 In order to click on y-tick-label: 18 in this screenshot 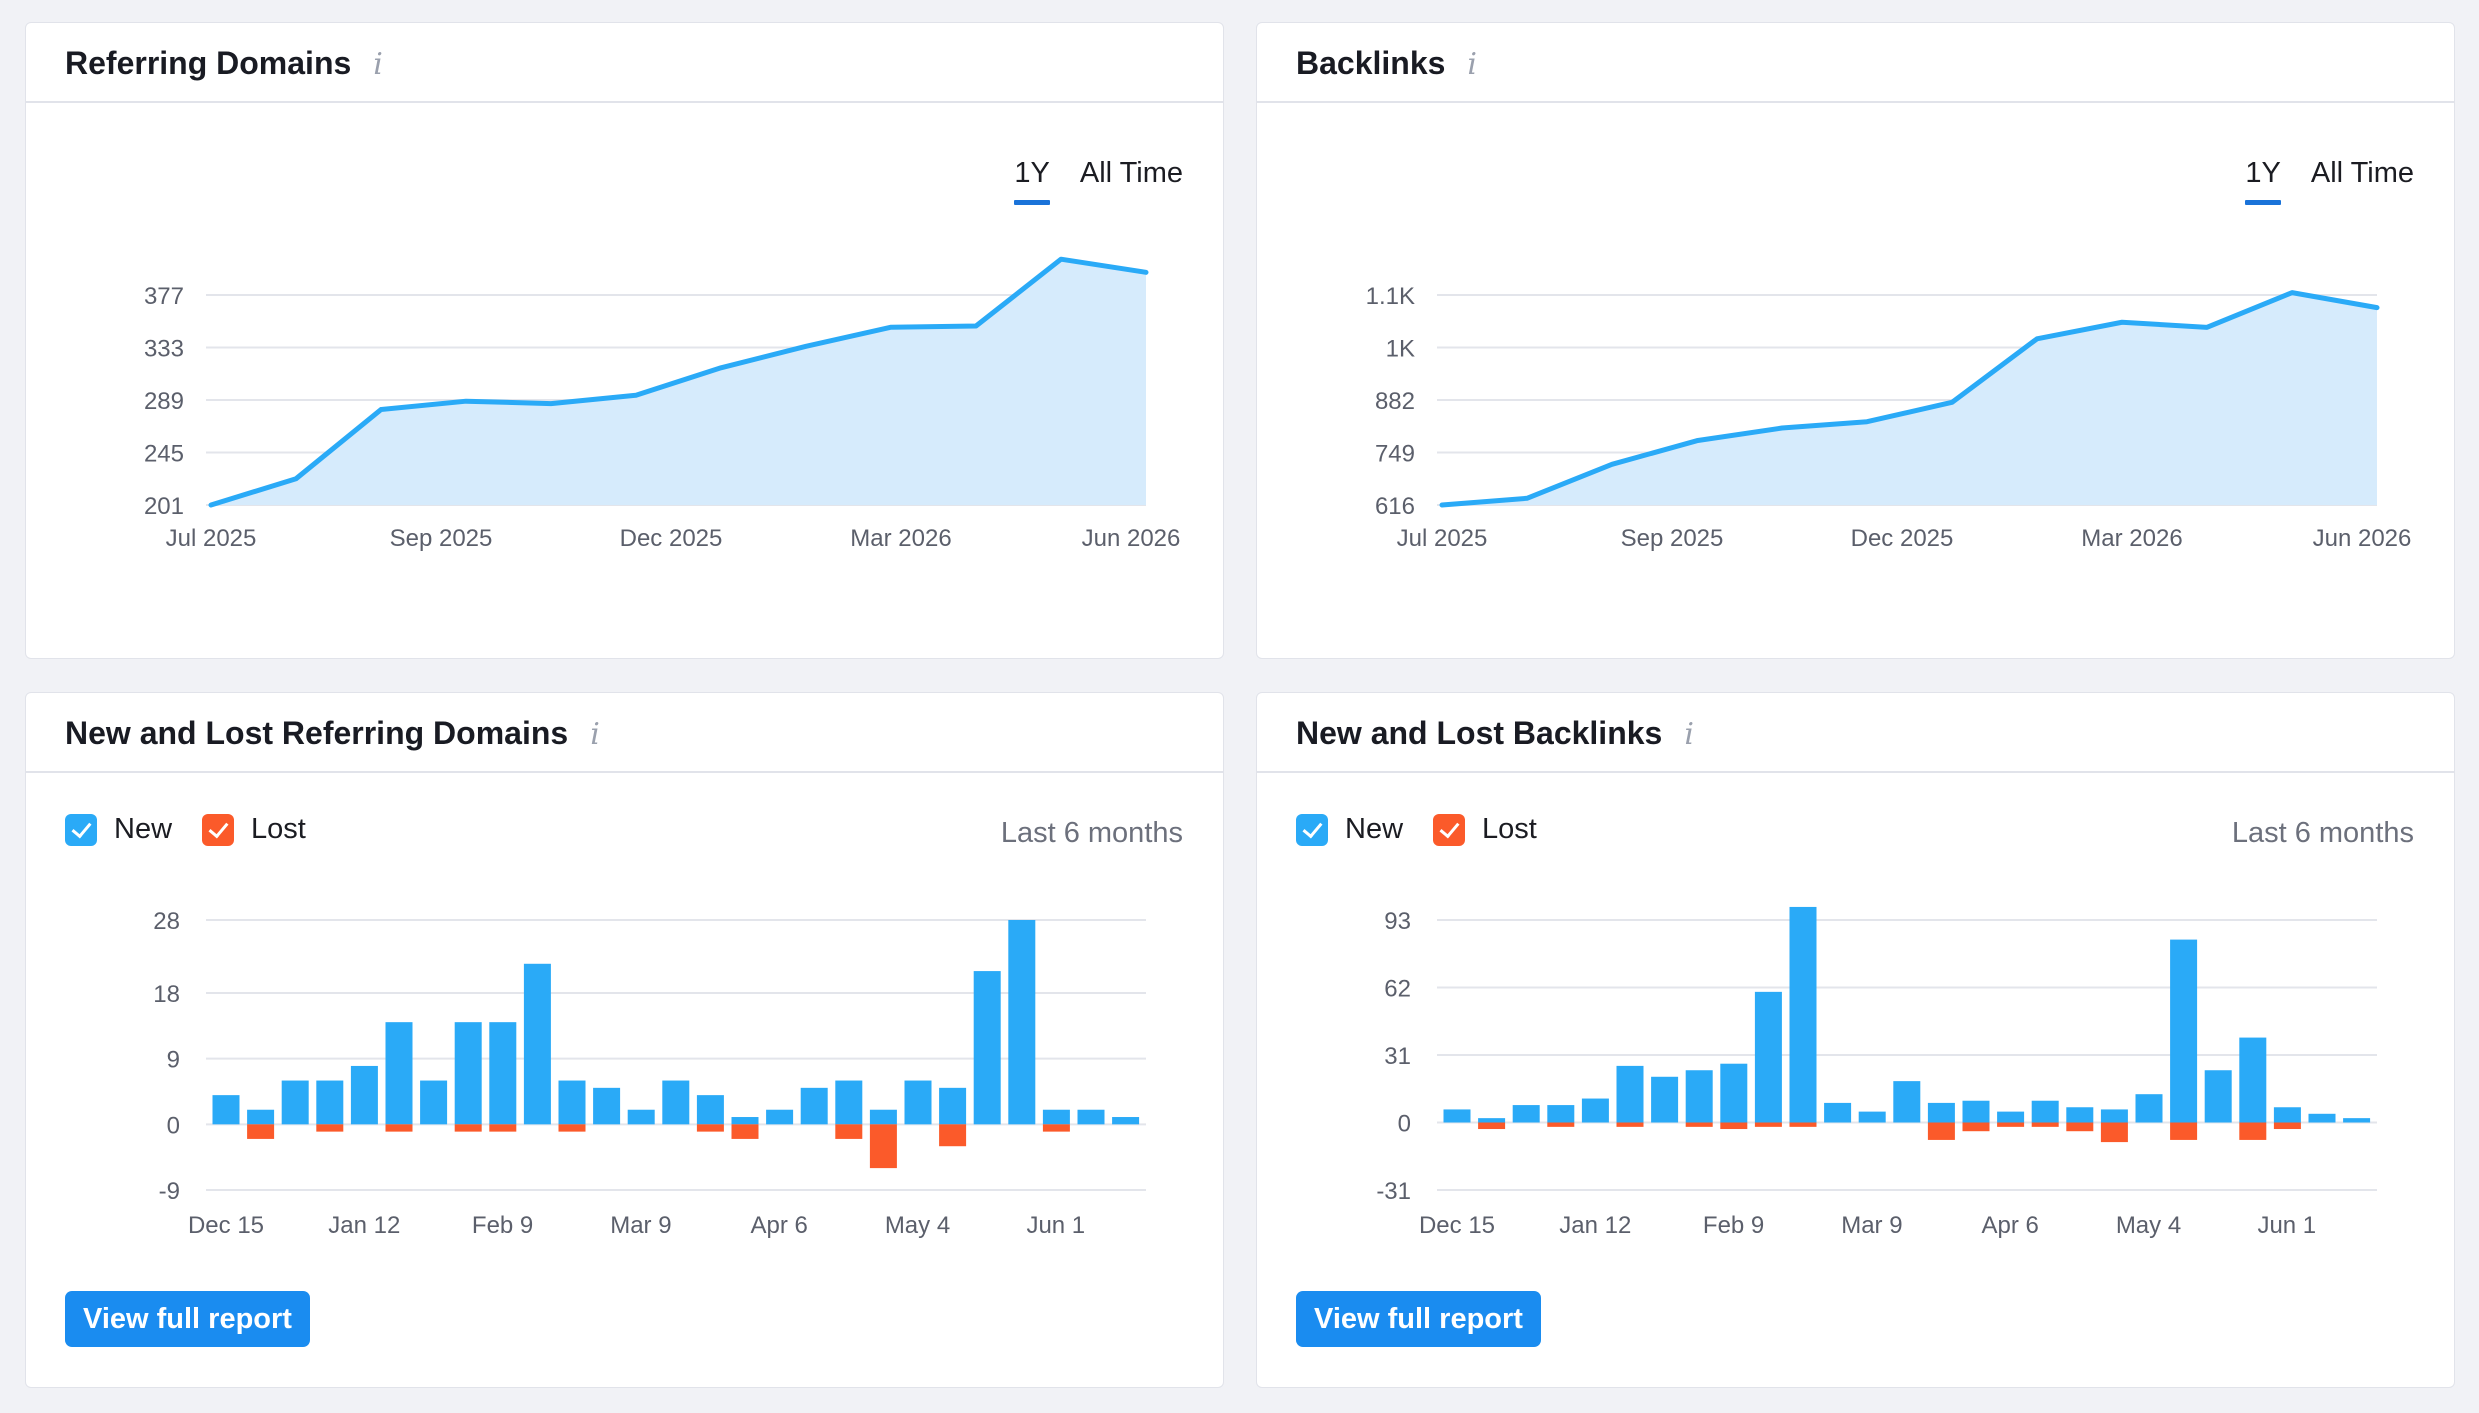, I will do `click(166, 994)`.